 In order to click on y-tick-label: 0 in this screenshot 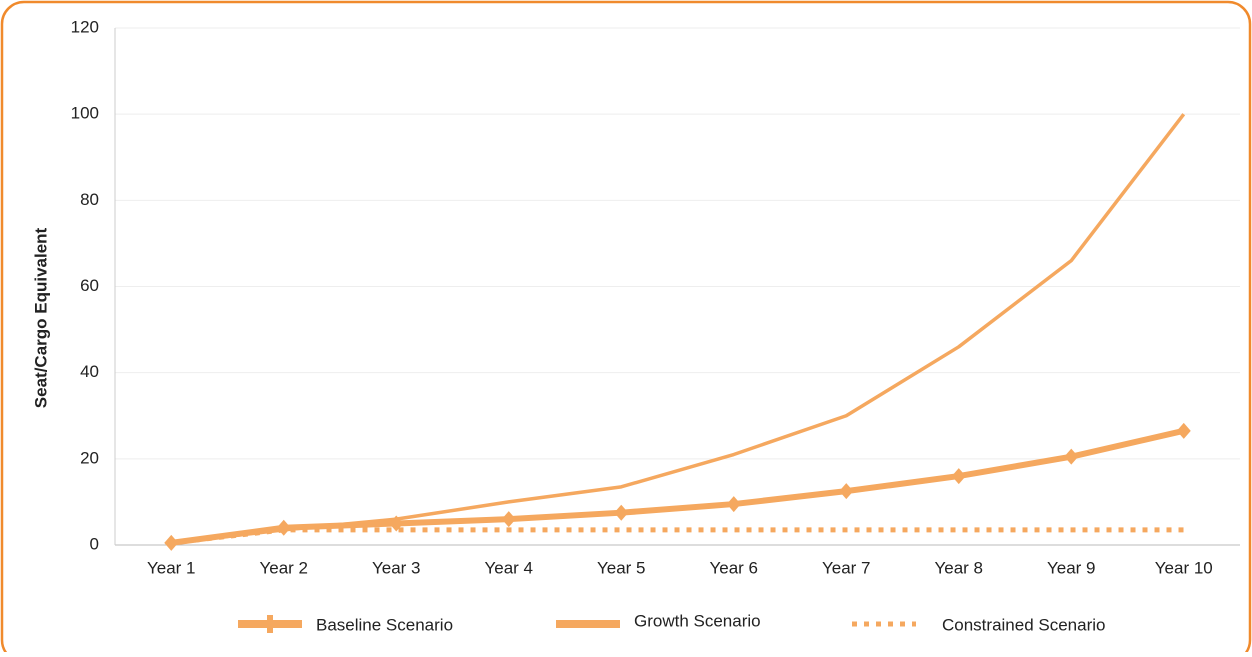, I will do `click(94, 543)`.